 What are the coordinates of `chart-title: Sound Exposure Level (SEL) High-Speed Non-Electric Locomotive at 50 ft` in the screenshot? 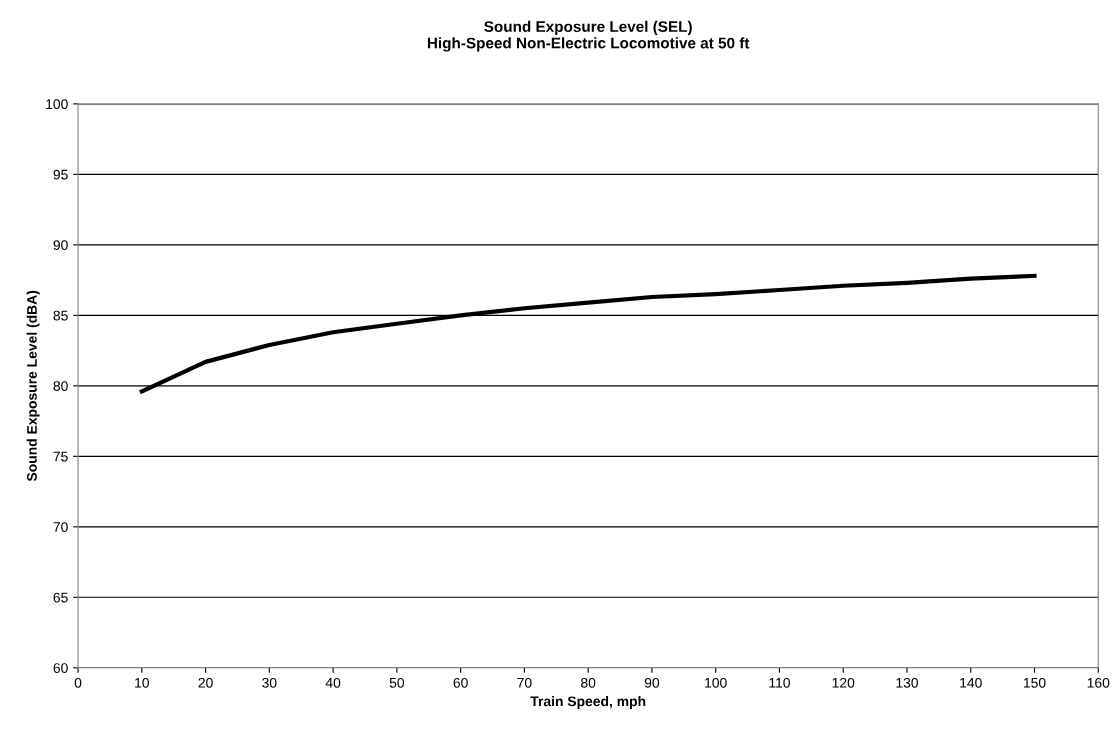 It's located at (588, 36).